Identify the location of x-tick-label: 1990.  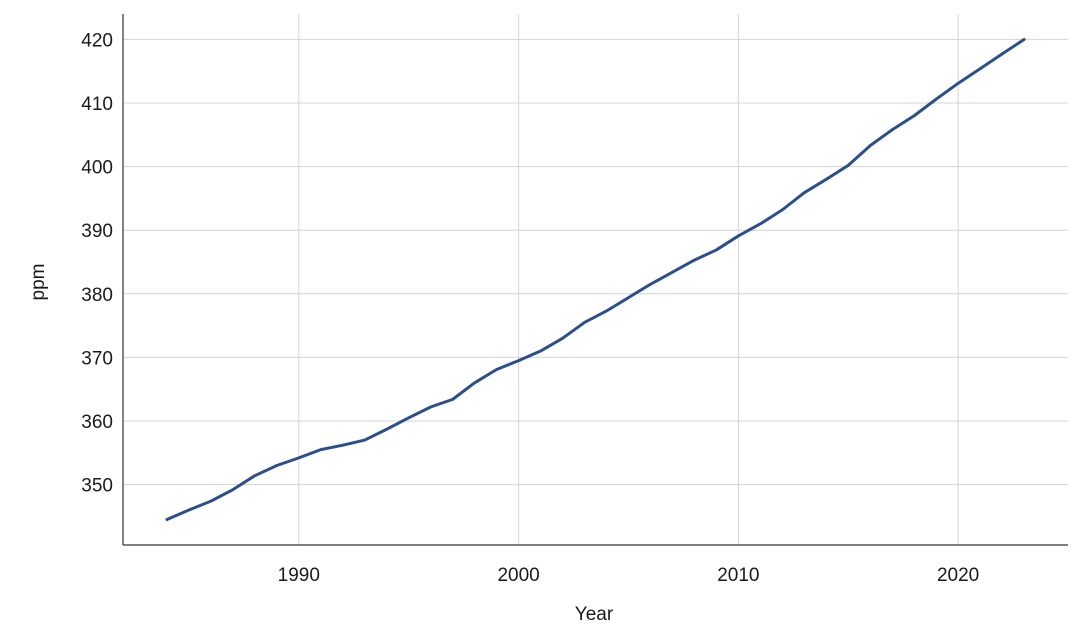
(299, 575).